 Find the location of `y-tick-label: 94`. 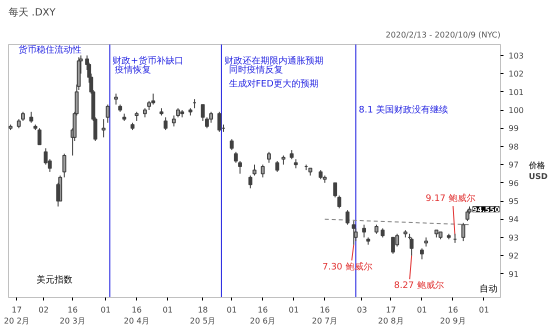

y-tick-label: 94 is located at coordinates (513, 219).